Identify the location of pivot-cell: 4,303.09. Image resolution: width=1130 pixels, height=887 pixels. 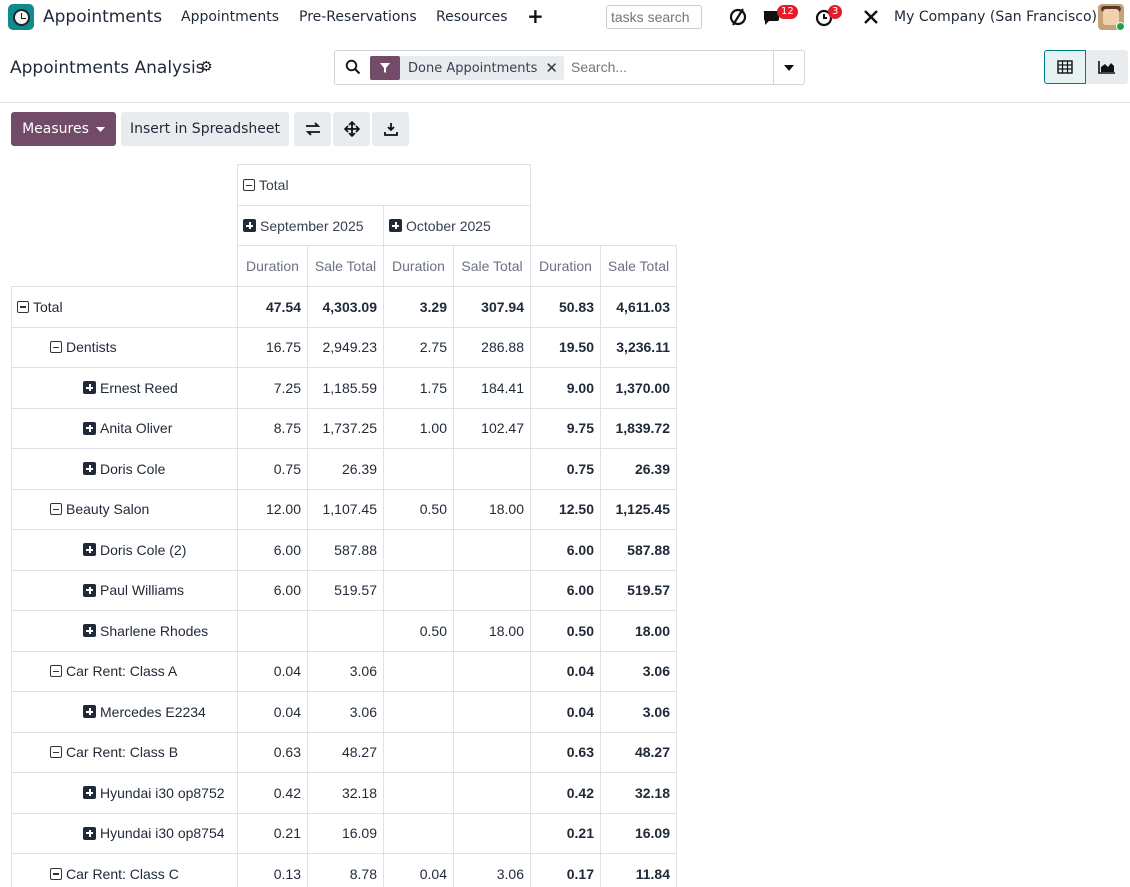
(345, 307).